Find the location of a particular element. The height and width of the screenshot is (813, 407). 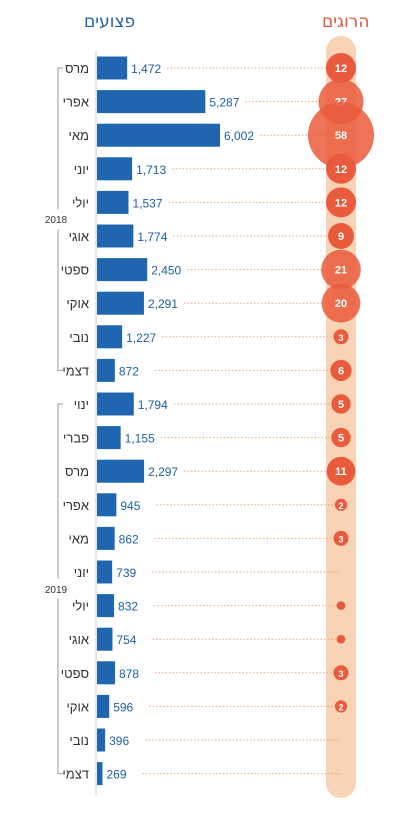

month-row: דצמי 269 is located at coordinates (201, 774).